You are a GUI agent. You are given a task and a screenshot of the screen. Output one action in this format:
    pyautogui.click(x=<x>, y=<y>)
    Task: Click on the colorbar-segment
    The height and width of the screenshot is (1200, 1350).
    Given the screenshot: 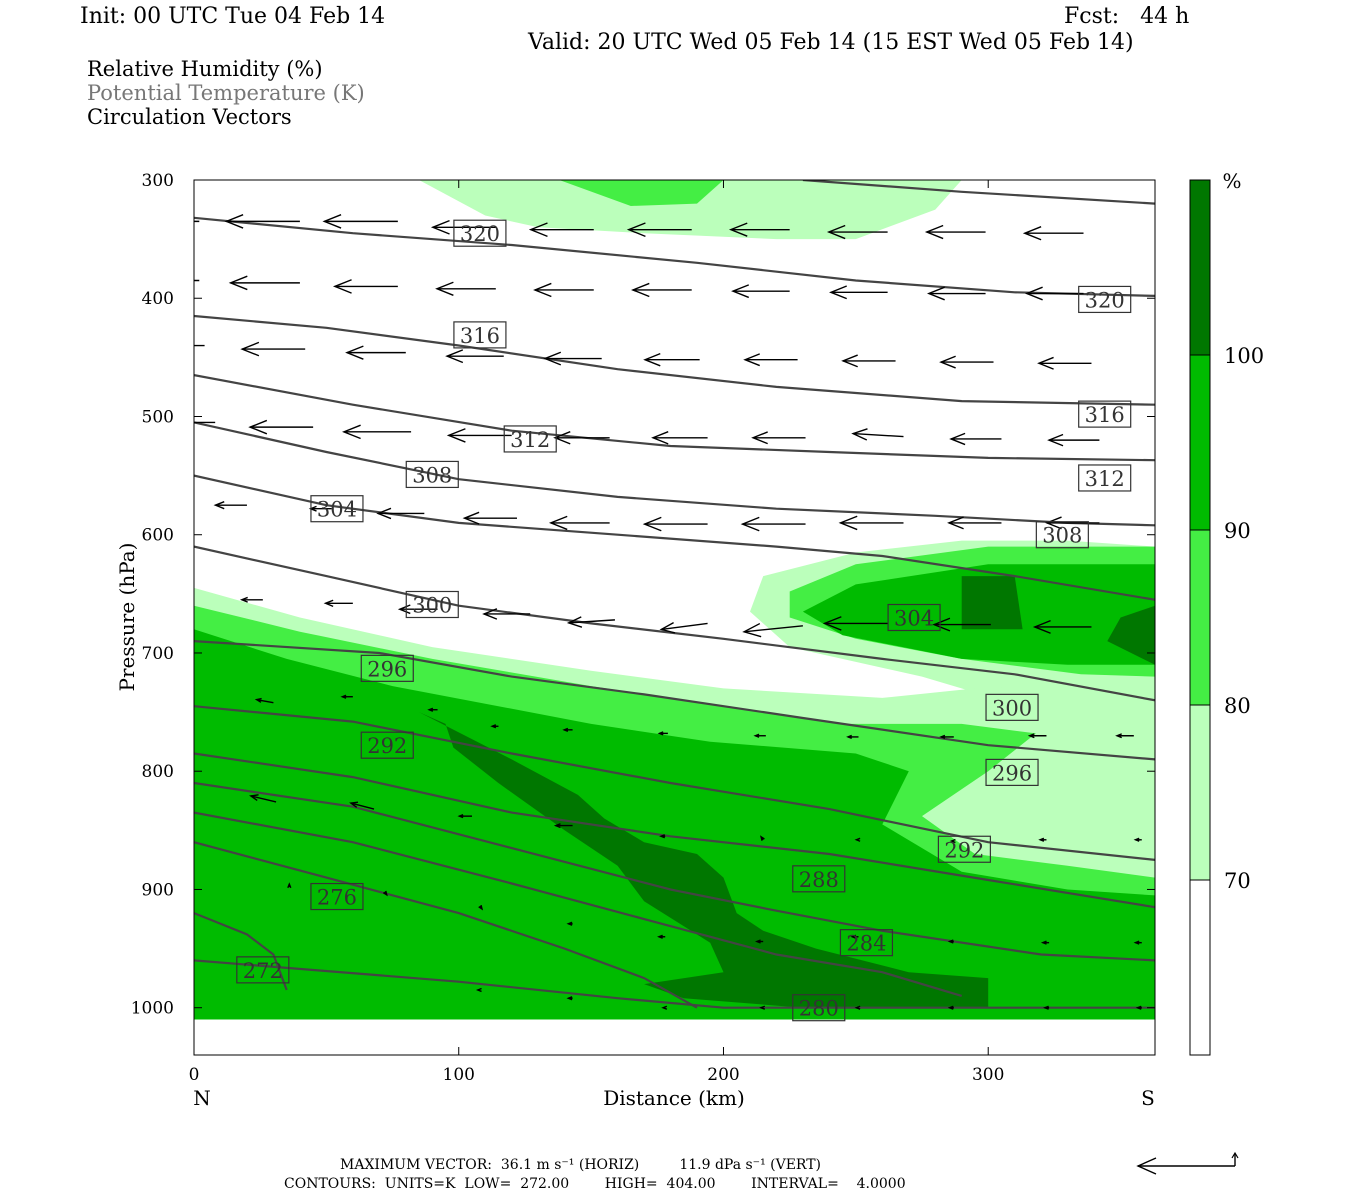 What is the action you would take?
    pyautogui.click(x=1200, y=267)
    